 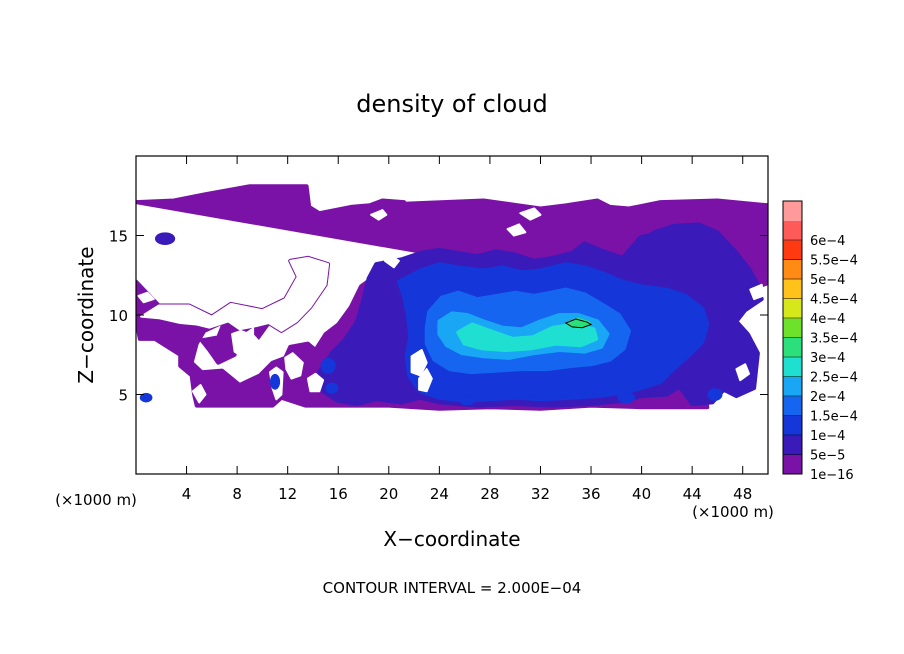 I want to click on colorbar-label: 4.5e−4, so click(x=834, y=300).